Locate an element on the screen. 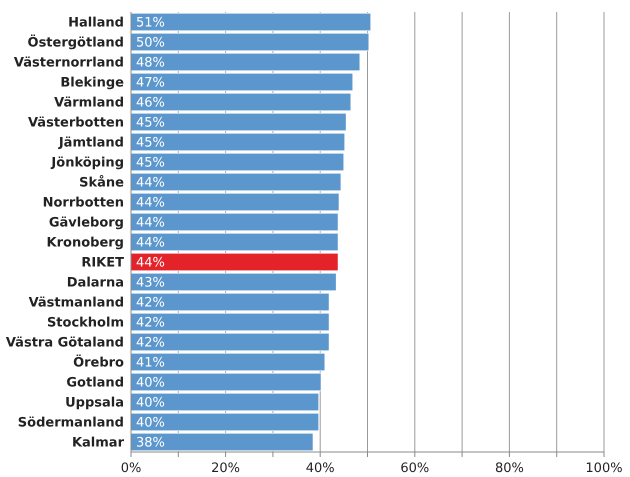 The height and width of the screenshot is (477, 630). x-tick-label: 100% is located at coordinates (604, 468).